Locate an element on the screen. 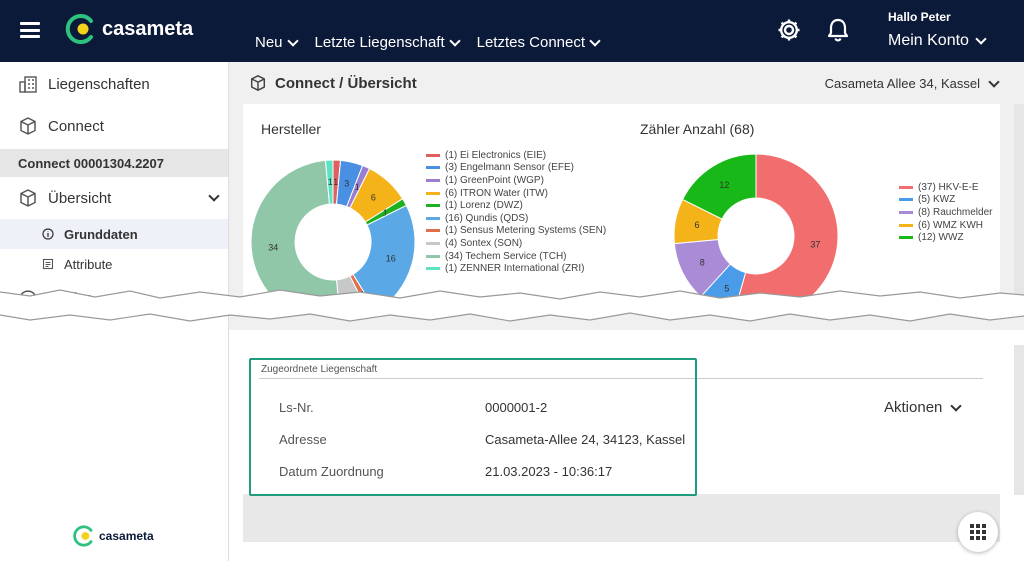  address-select: Casameta Allee 34, Kassel is located at coordinates (912, 83).